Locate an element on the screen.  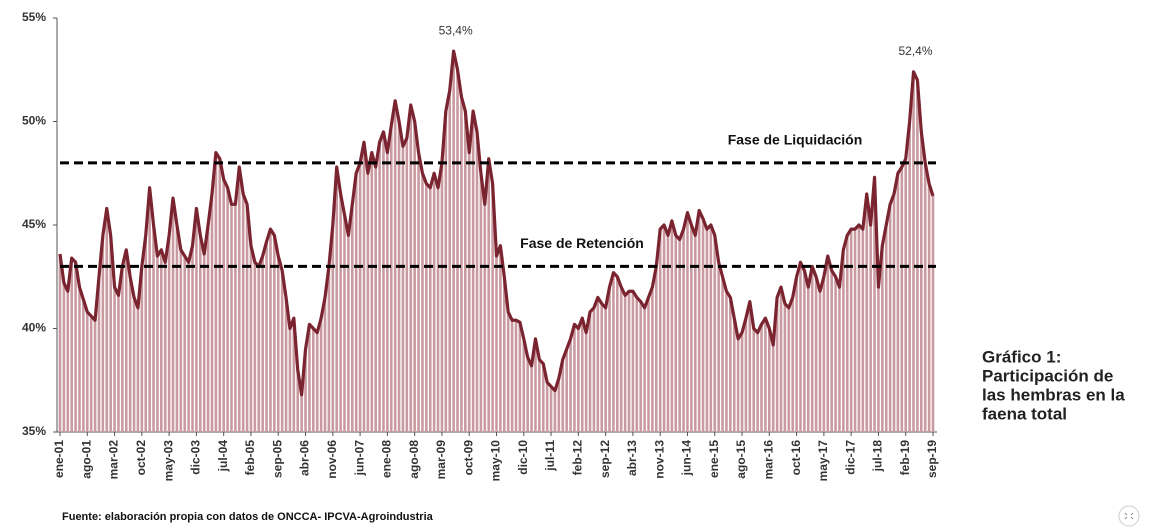
x-tick-label: dic-10 is located at coordinates (523, 457).